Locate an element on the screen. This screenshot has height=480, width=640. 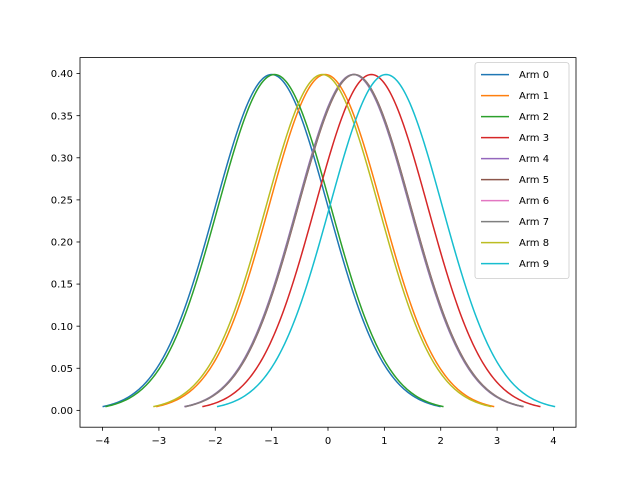
x-tick-label: −1 is located at coordinates (271, 441).